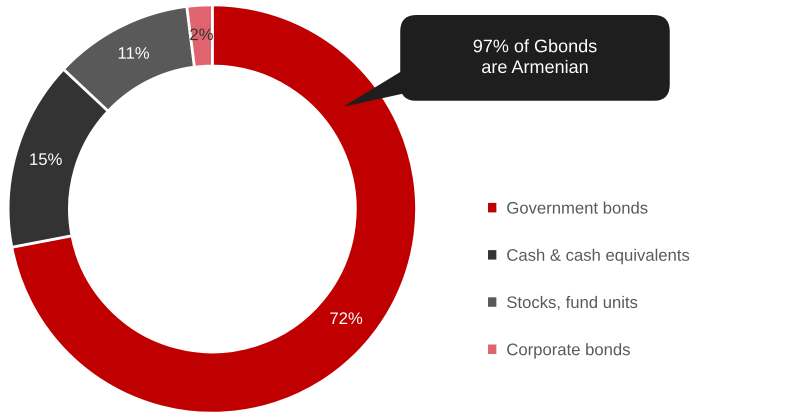 This screenshot has width=795, height=418. I want to click on data-label: 72%, so click(346, 318).